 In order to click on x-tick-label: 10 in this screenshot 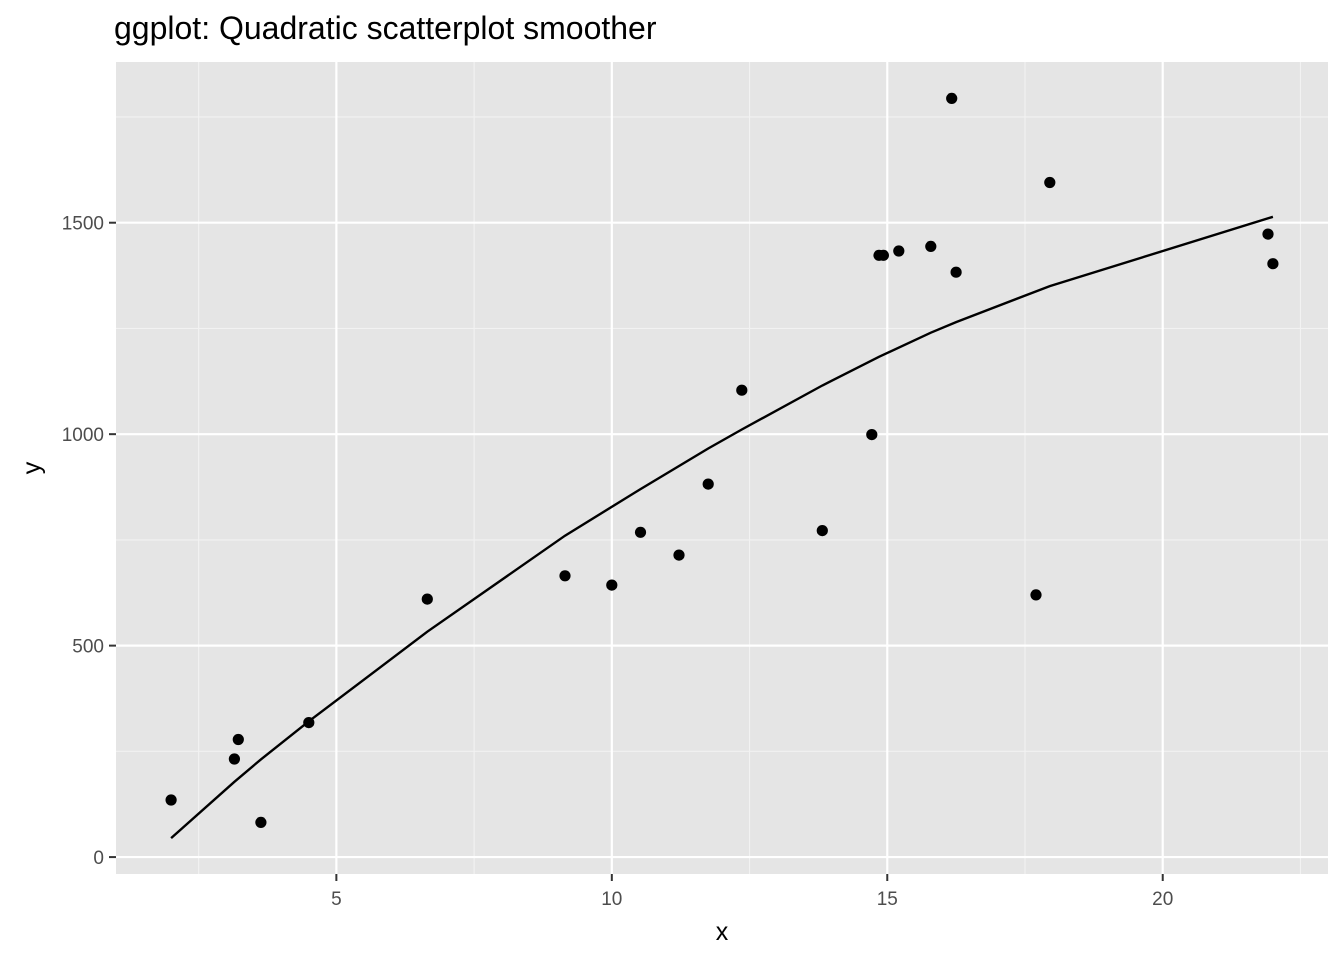, I will do `click(611, 899)`.